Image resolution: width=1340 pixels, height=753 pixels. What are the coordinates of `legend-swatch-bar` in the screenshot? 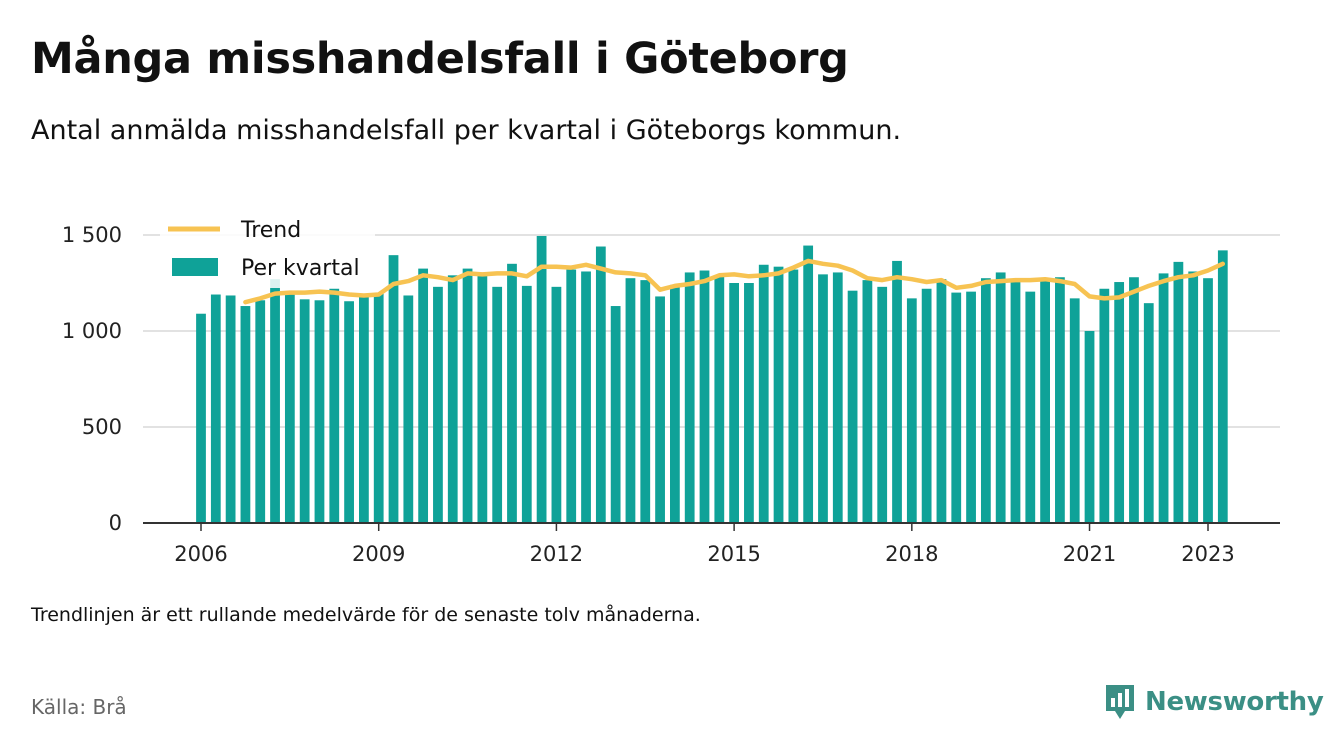 It's located at (195, 267).